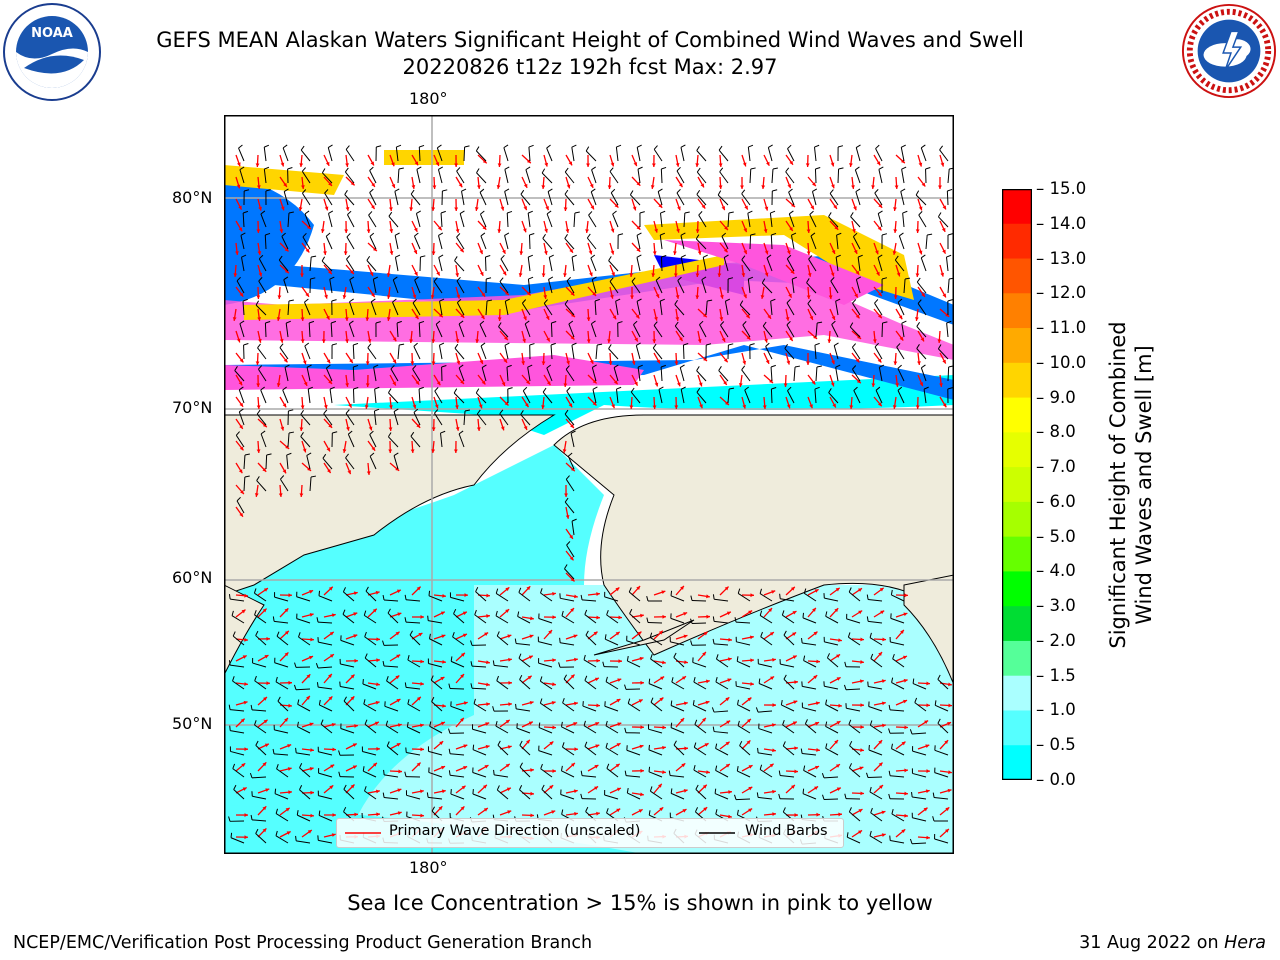 The image size is (1280, 960). I want to click on wave-legend-label: Primary Wave Direction (unscaled), so click(515, 831).